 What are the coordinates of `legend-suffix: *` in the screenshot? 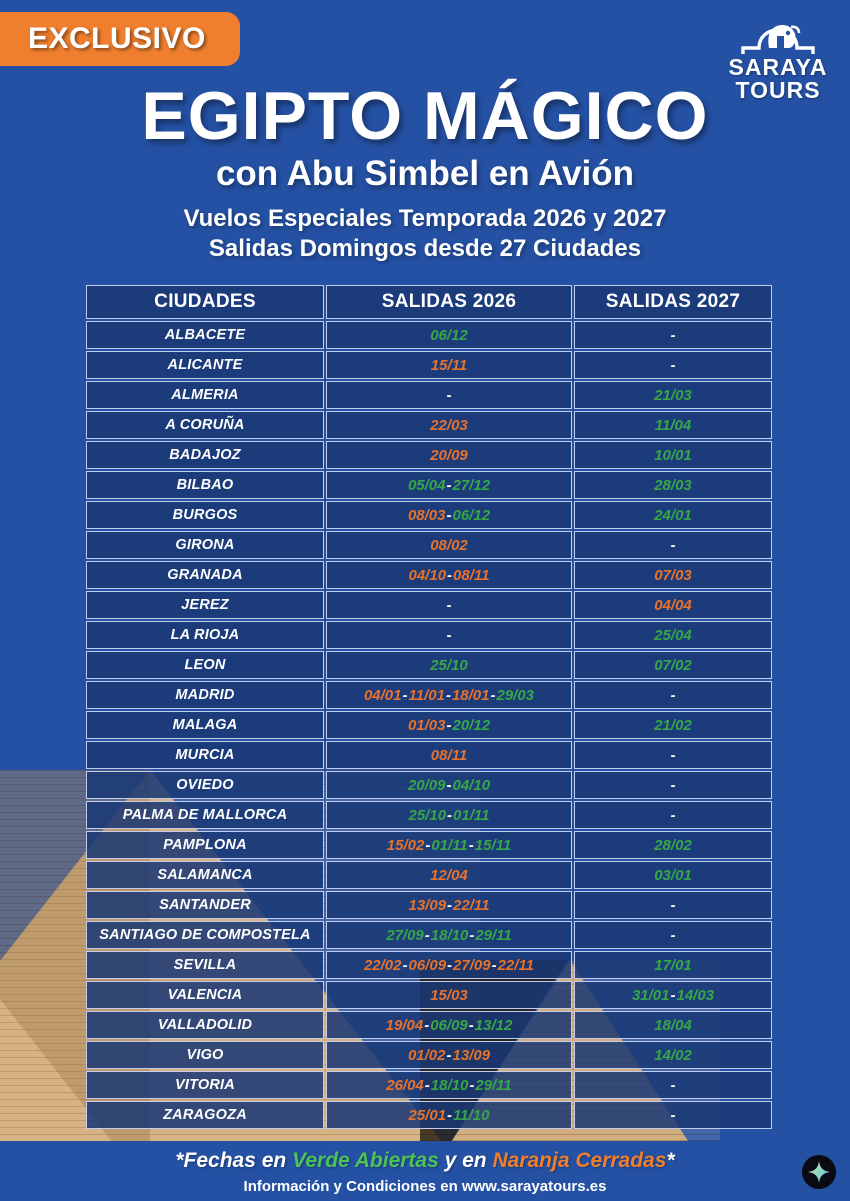 It's located at (670, 1160).